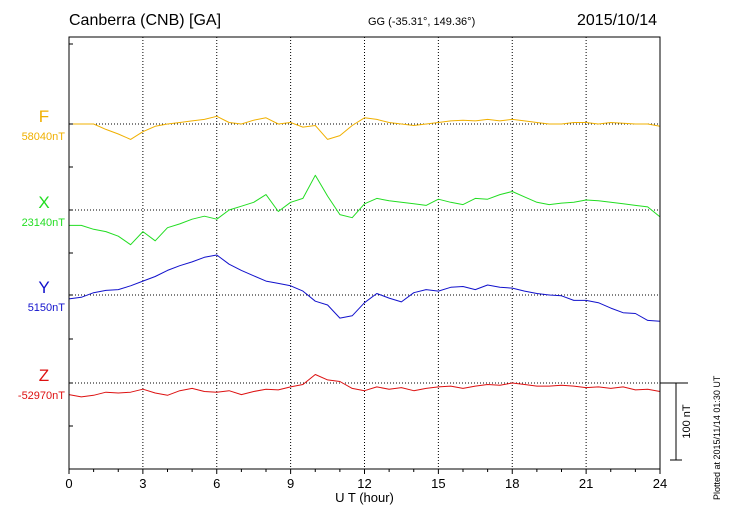 This screenshot has height=520, width=730. Describe the element at coordinates (216, 483) in the screenshot. I see `x-tick-label: 6` at that location.